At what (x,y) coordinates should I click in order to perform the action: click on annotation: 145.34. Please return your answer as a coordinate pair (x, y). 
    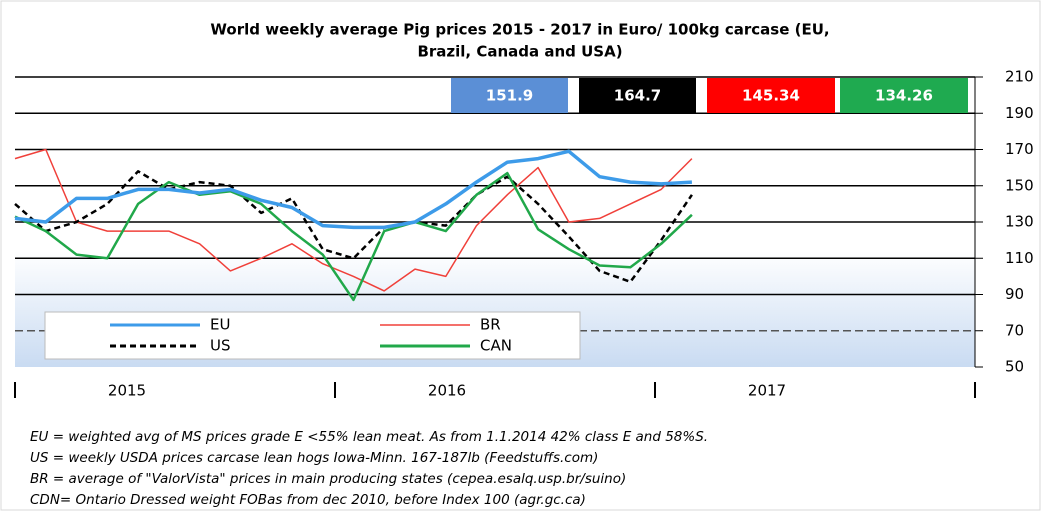
    Looking at the image, I should click on (771, 96).